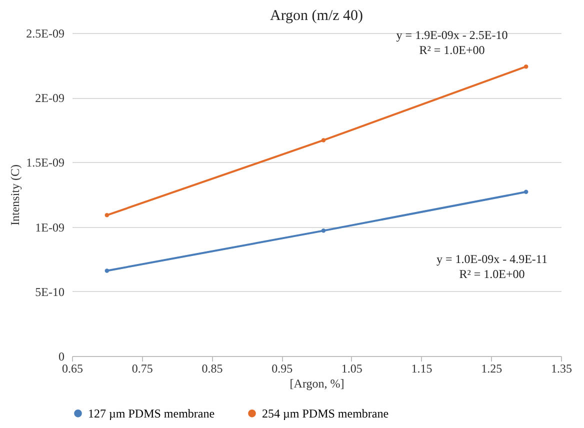 The height and width of the screenshot is (428, 584). What do you see at coordinates (351, 369) in the screenshot?
I see `x-tick-label: 1.05` at bounding box center [351, 369].